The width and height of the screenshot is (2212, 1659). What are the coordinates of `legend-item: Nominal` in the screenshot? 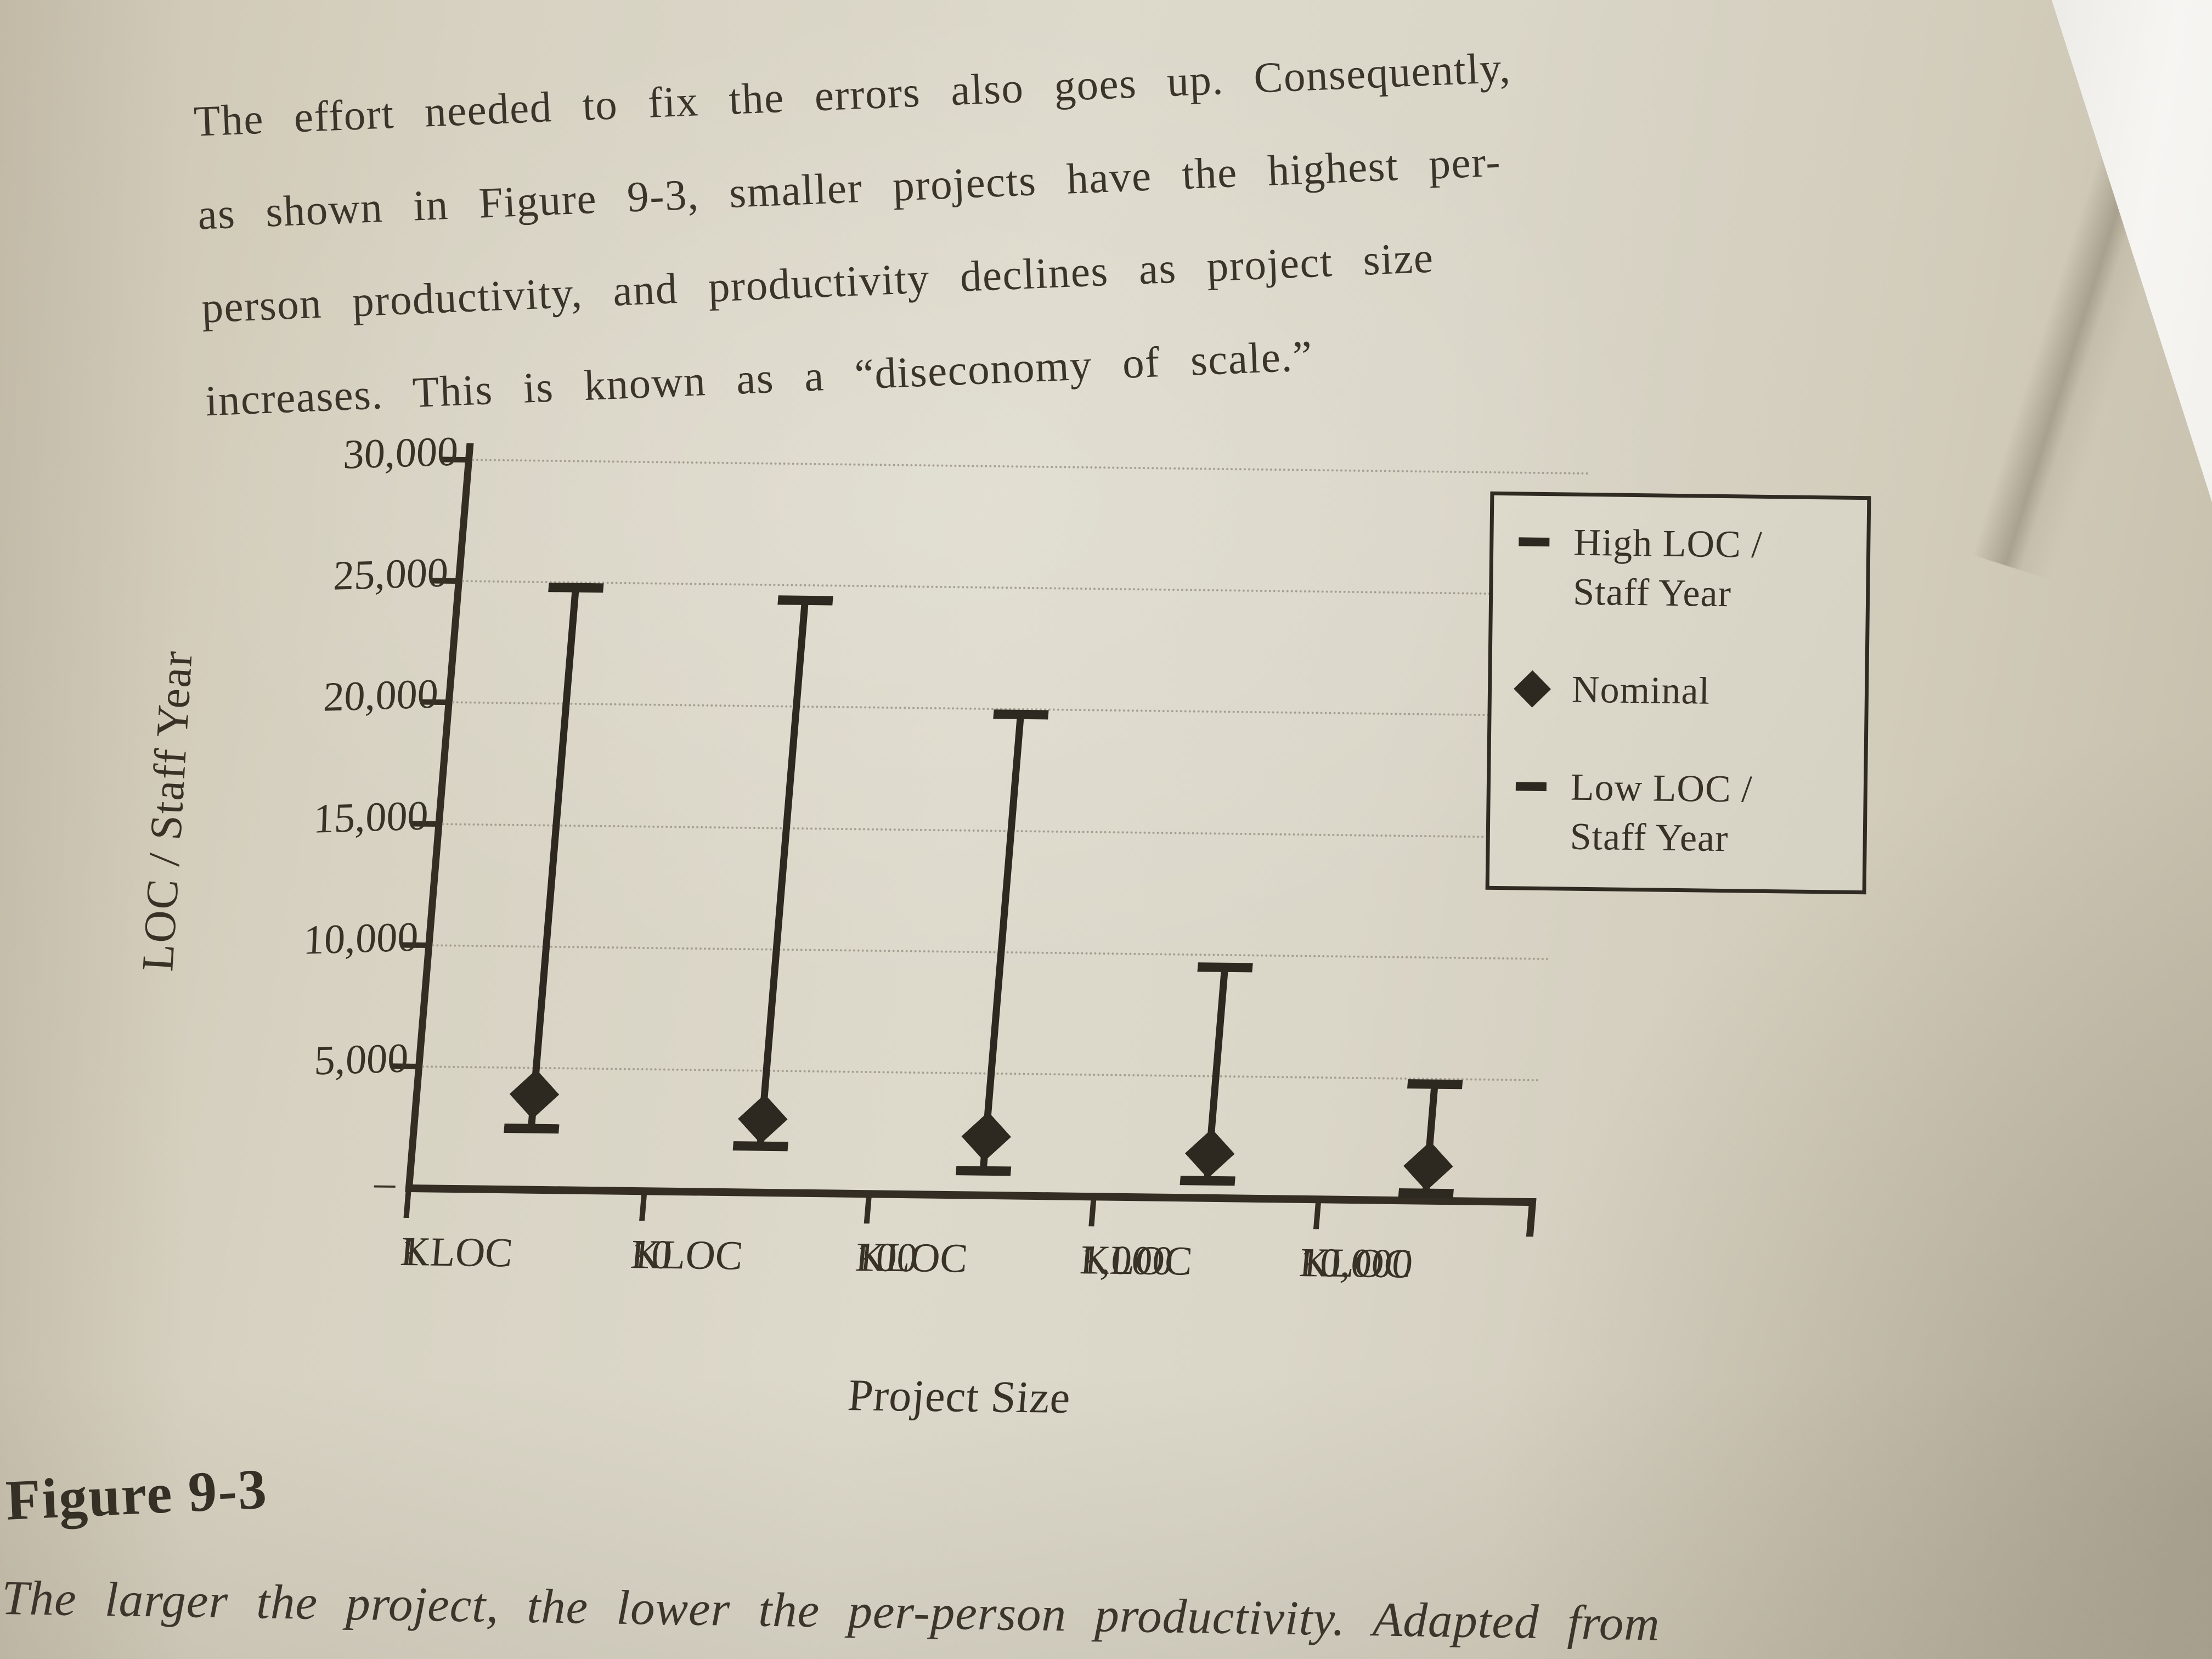 It's located at (1684, 691).